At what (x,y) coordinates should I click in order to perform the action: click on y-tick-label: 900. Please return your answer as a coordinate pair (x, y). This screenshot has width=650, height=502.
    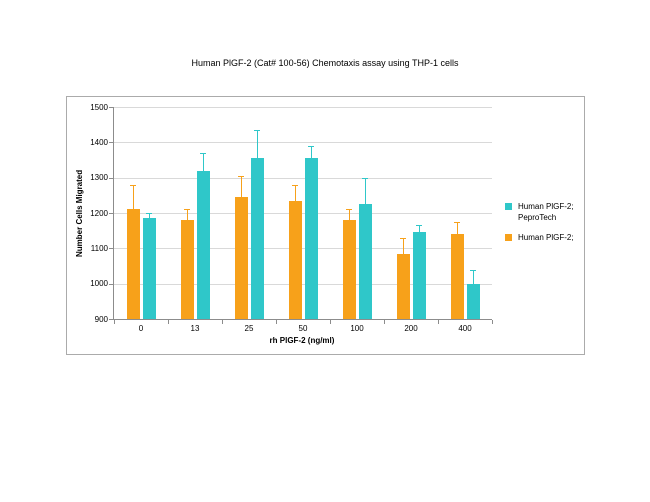
    Looking at the image, I should click on (101, 319).